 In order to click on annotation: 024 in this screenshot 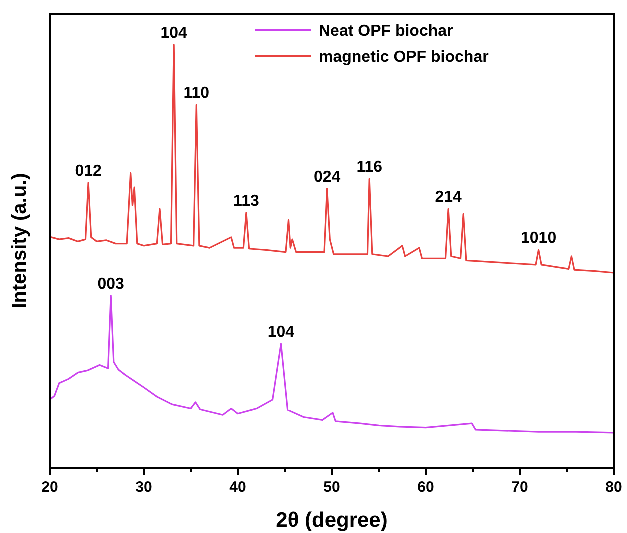, I will do `click(327, 177)`.